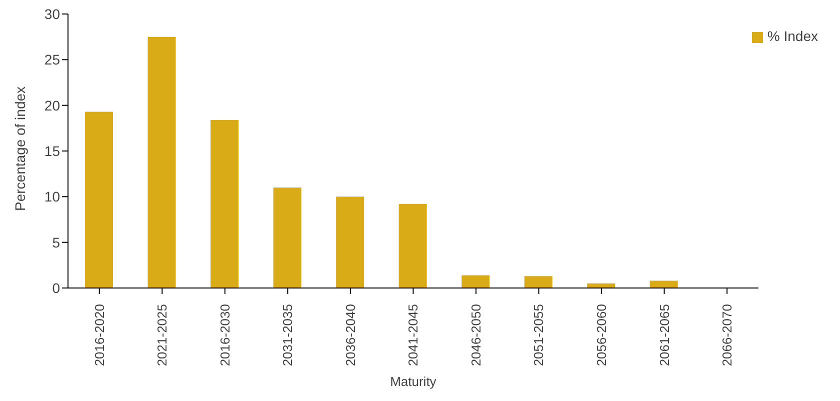 The image size is (840, 401). I want to click on x-axis-title: Maturity, so click(413, 381).